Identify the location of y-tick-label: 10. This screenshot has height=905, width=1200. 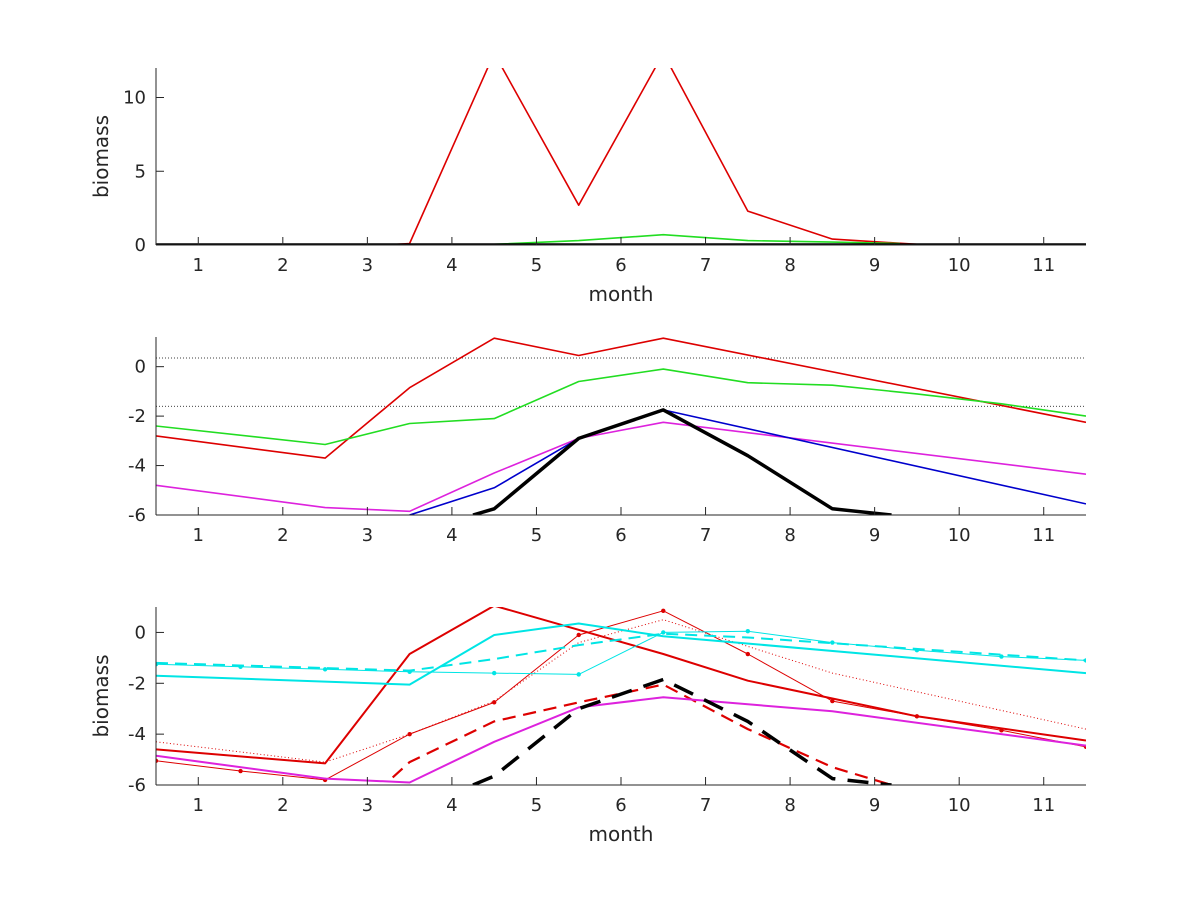
(134, 98).